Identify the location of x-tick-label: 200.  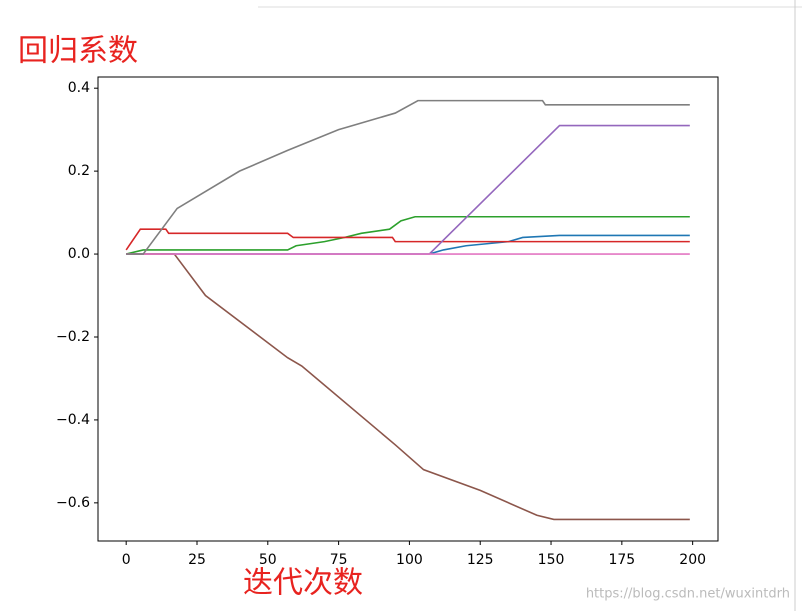
(692, 560).